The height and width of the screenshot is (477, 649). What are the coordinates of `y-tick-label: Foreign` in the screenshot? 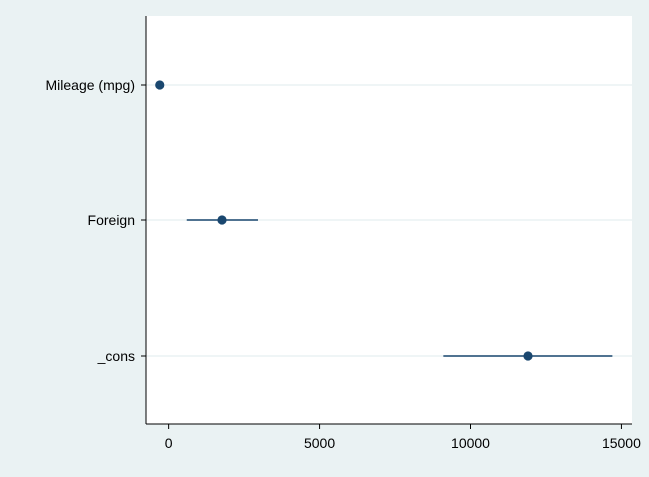 It's located at (111, 220).